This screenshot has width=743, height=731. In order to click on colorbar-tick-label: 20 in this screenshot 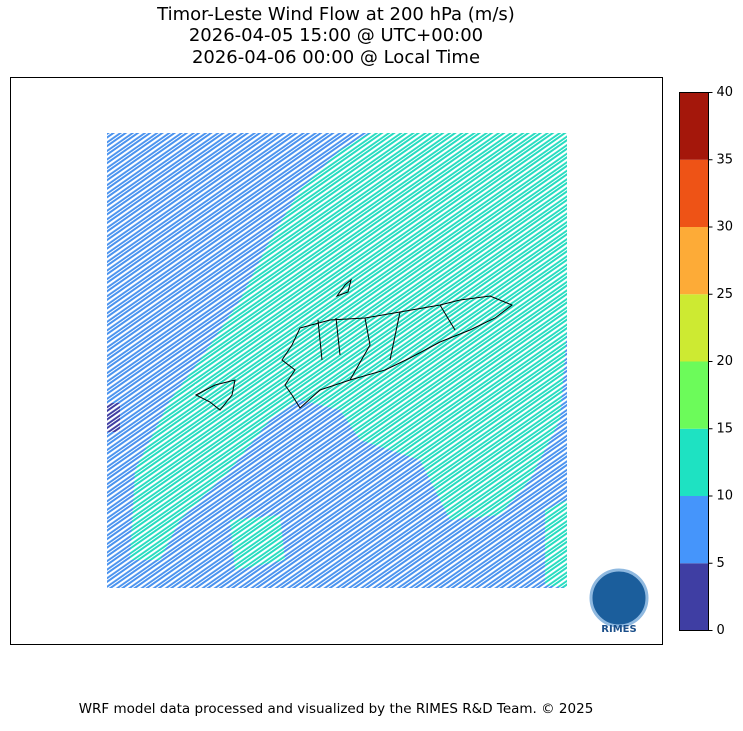, I will do `click(725, 361)`.